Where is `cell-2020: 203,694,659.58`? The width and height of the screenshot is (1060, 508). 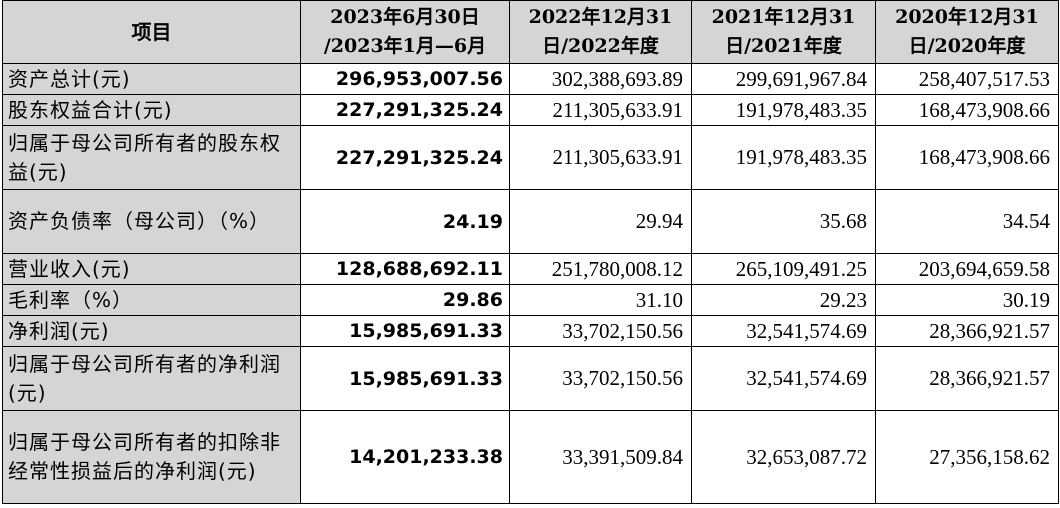
cell-2020: 203,694,659.58 is located at coordinates (967, 269).